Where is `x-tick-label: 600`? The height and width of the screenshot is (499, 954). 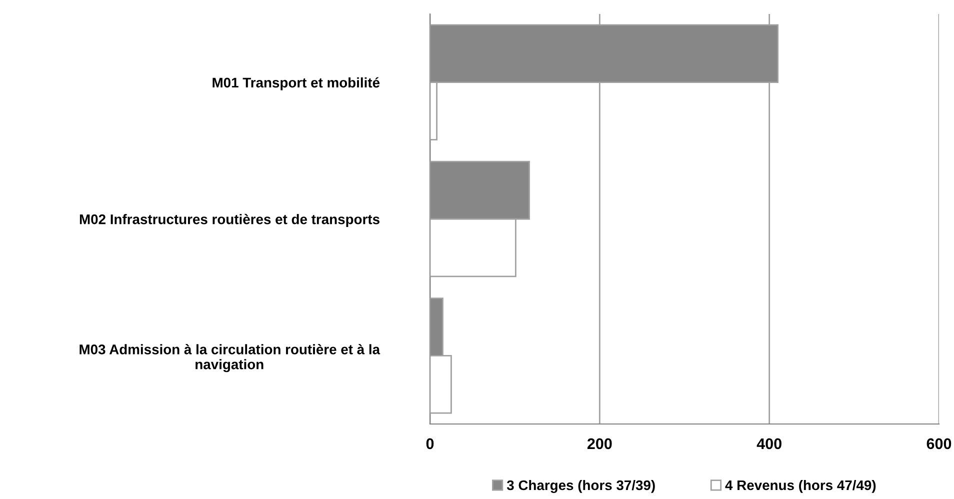
x-tick-label: 600 is located at coordinates (939, 444).